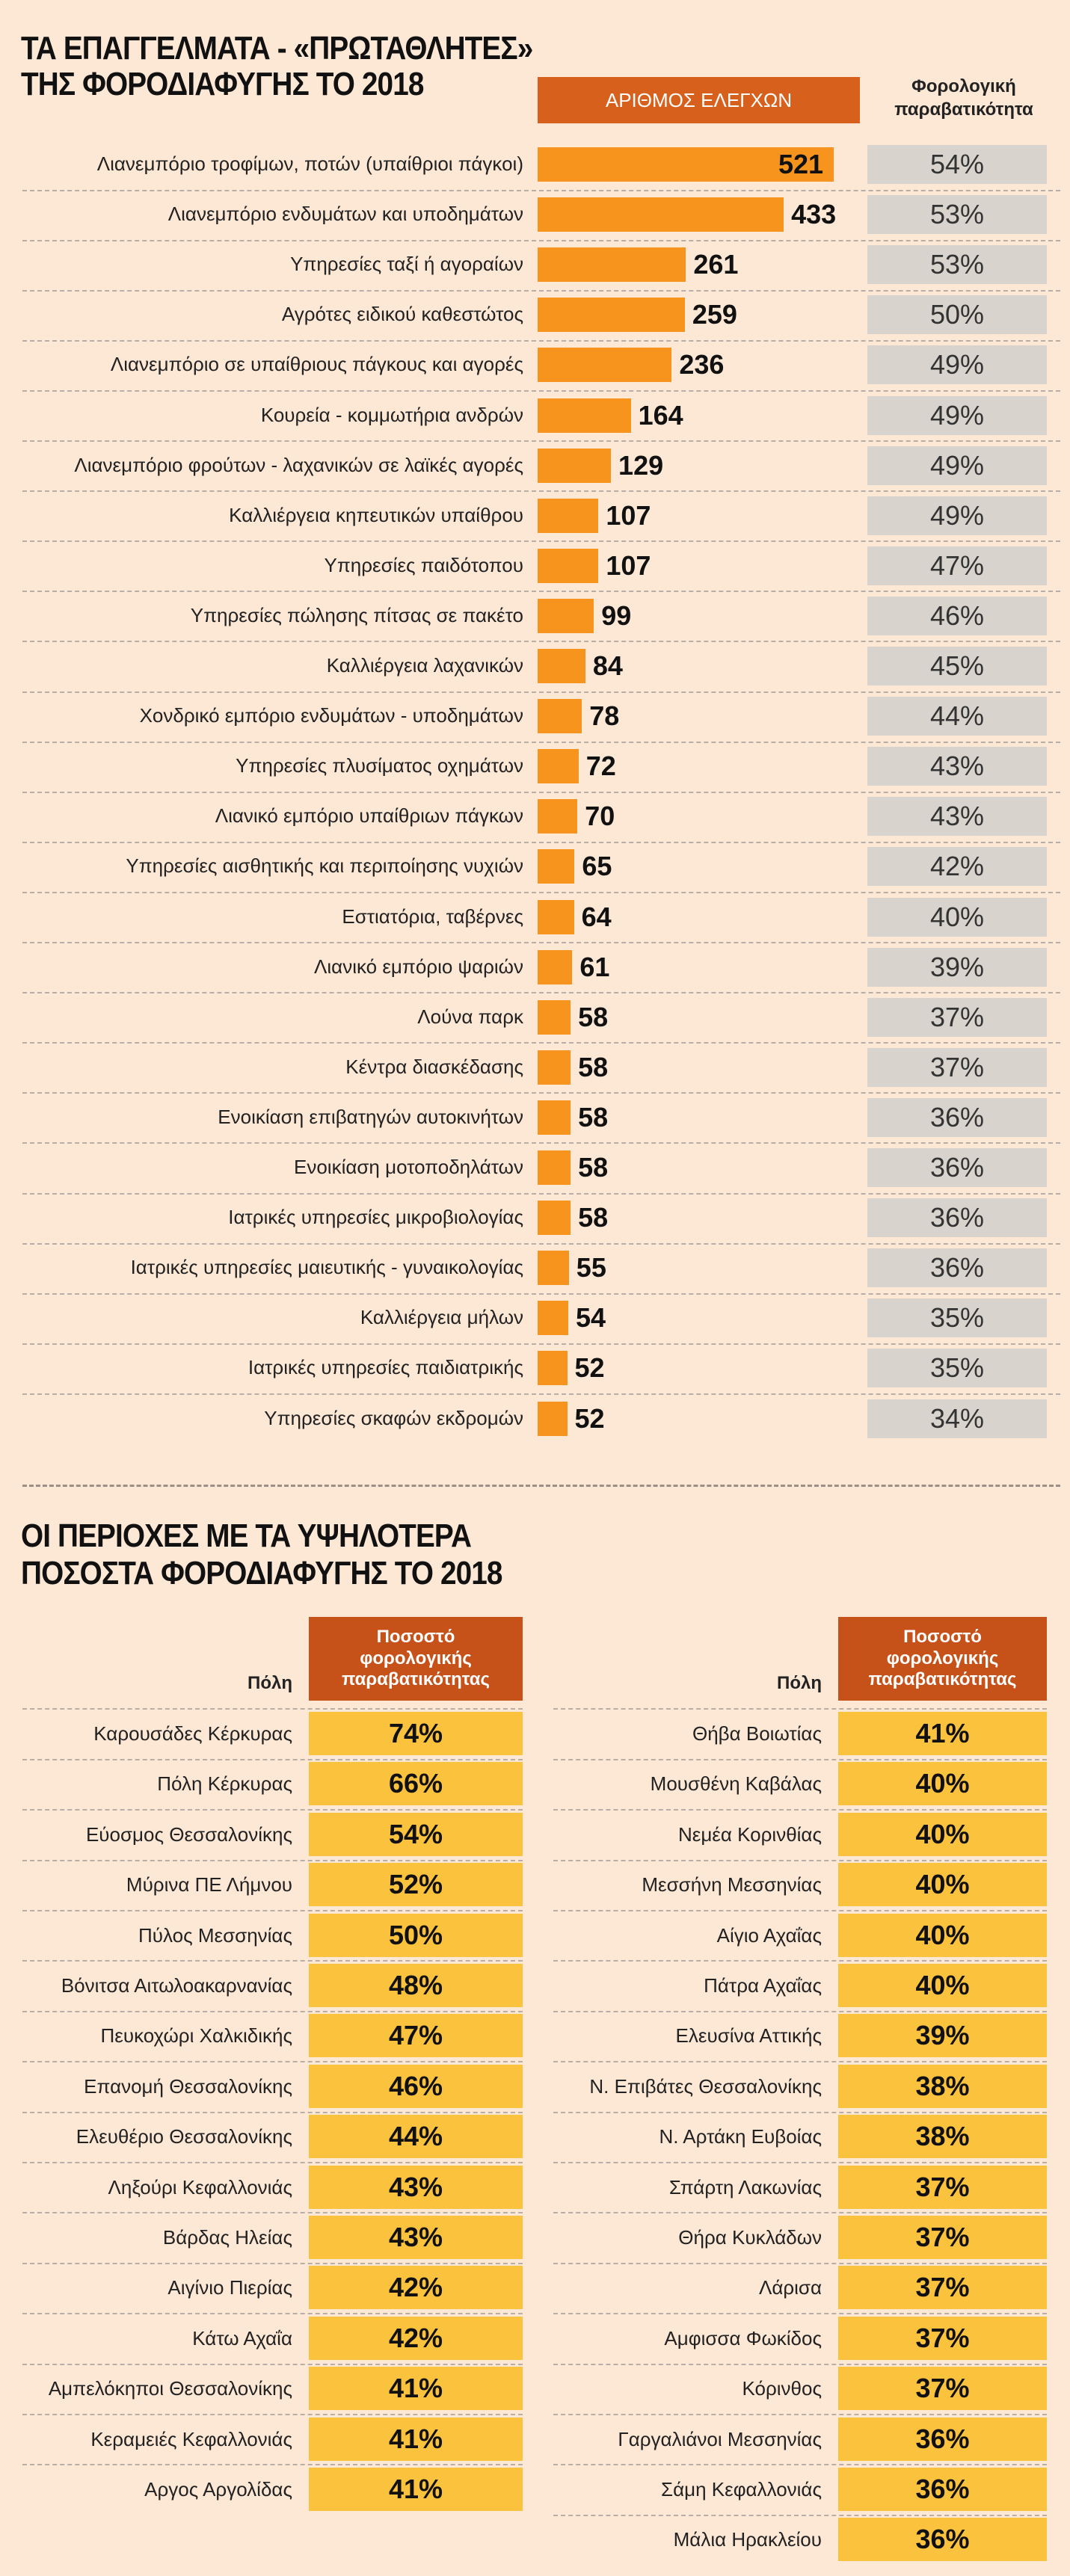  What do you see at coordinates (957, 615) in the screenshot?
I see `rate-cell: 46%` at bounding box center [957, 615].